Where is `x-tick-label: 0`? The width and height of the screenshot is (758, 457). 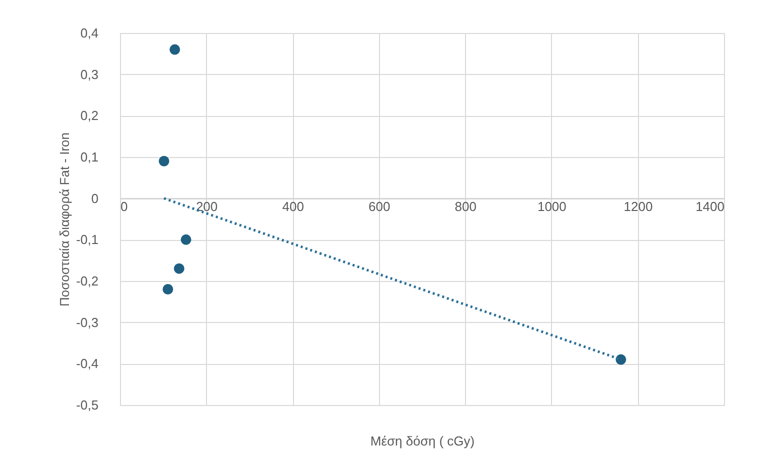
x-tick-label: 0 is located at coordinates (124, 206).